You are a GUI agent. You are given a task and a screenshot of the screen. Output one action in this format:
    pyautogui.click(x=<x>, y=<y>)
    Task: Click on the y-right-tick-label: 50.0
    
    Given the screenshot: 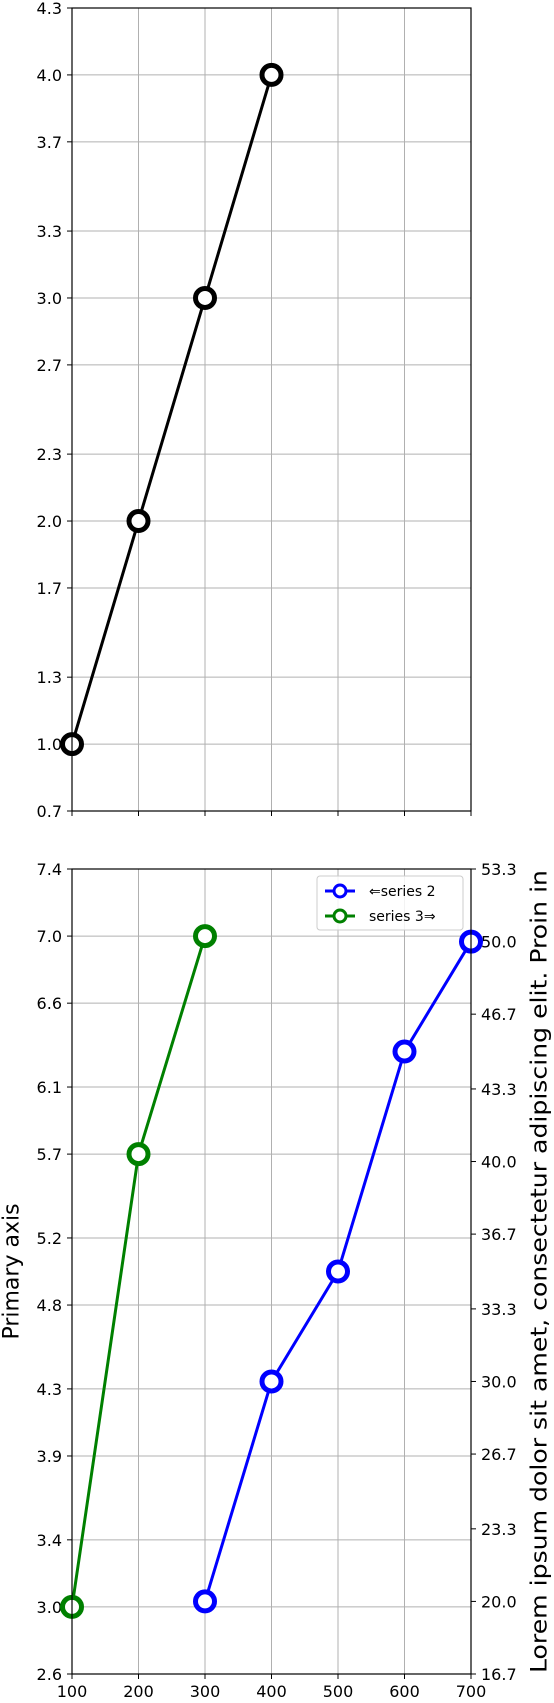 What is the action you would take?
    pyautogui.click(x=499, y=942)
    